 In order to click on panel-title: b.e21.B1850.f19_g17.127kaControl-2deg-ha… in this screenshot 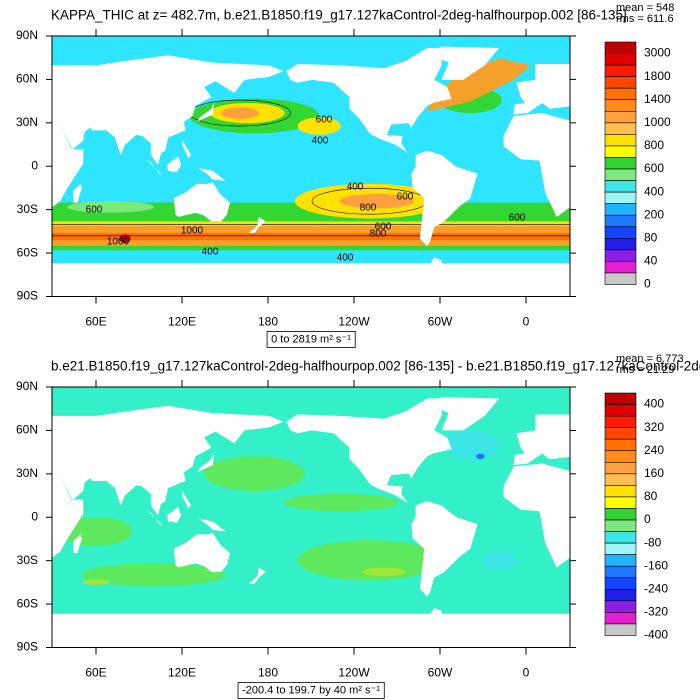, I will do `click(375, 366)`.